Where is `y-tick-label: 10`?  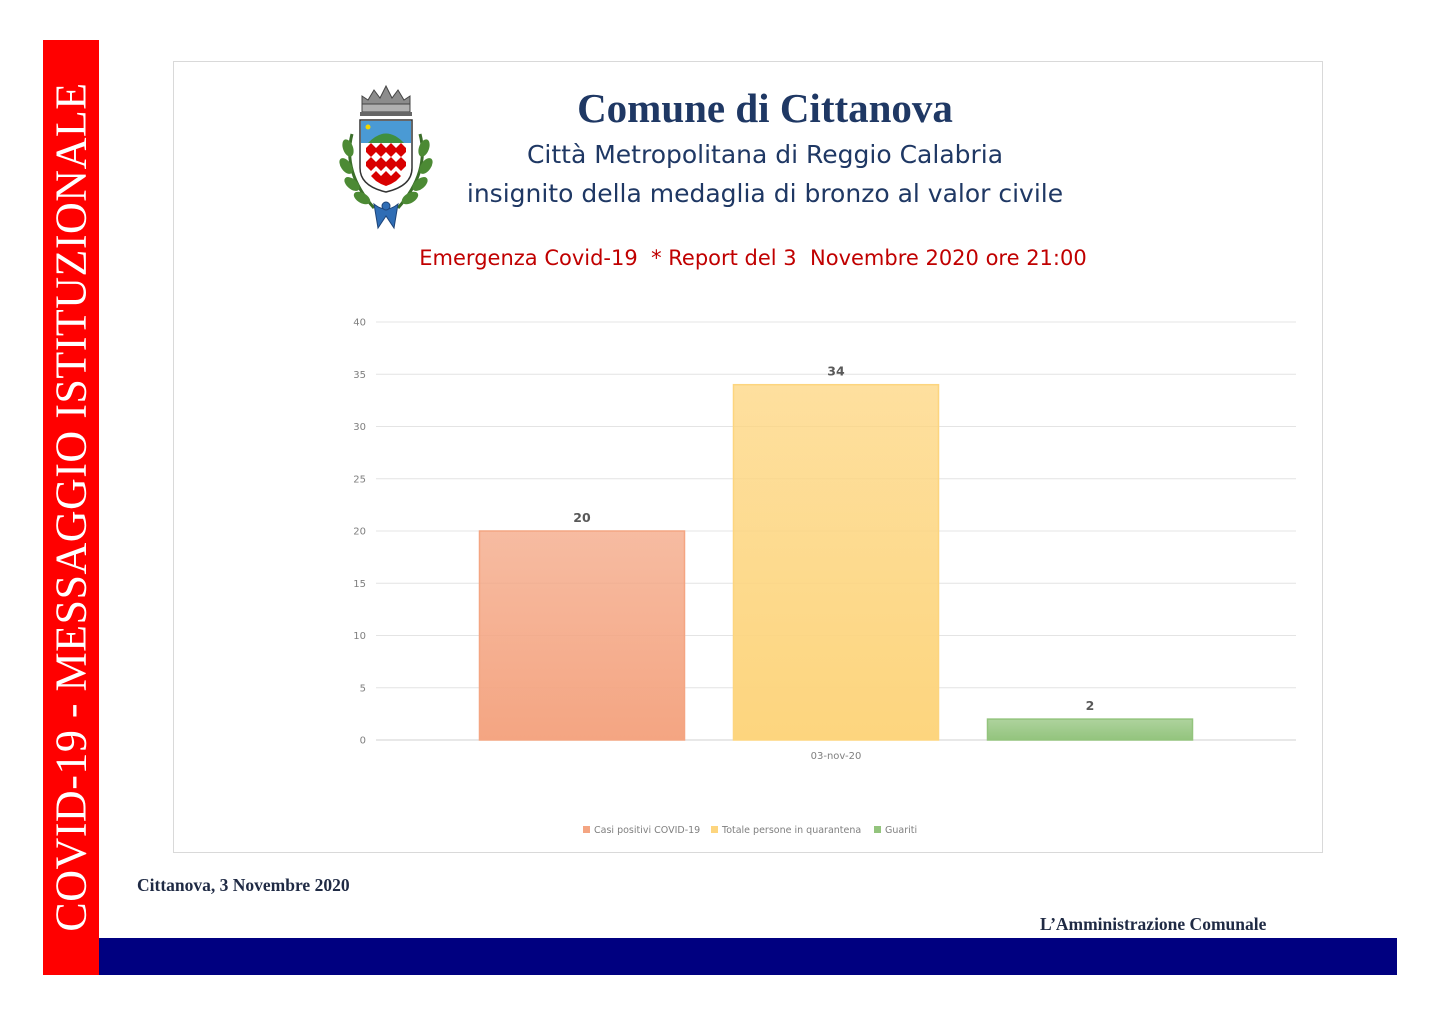
y-tick-label: 10 is located at coordinates (359, 636).